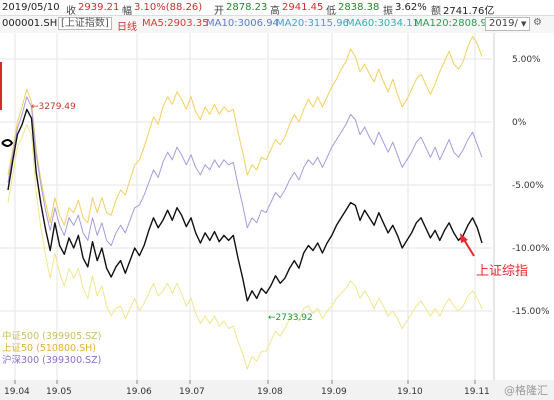 The width and height of the screenshot is (554, 400). What do you see at coordinates (59, 392) in the screenshot?
I see `x-tick-label: 19.05` at bounding box center [59, 392].